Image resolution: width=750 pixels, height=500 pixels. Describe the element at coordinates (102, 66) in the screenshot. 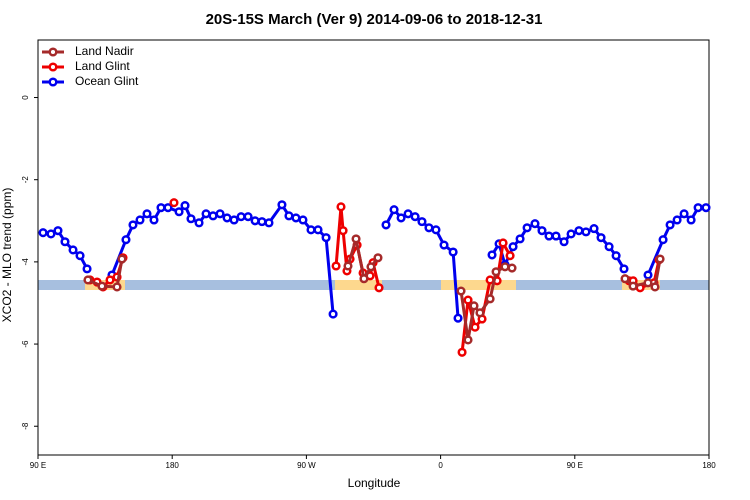

I see `legend-label: Land Glint` at that location.